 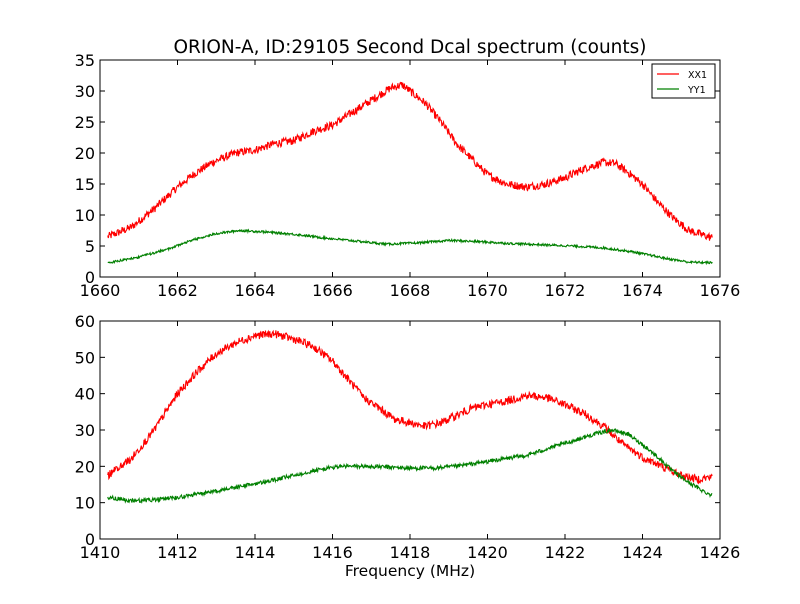 I want to click on x-tick-label: 1424, so click(x=642, y=552).